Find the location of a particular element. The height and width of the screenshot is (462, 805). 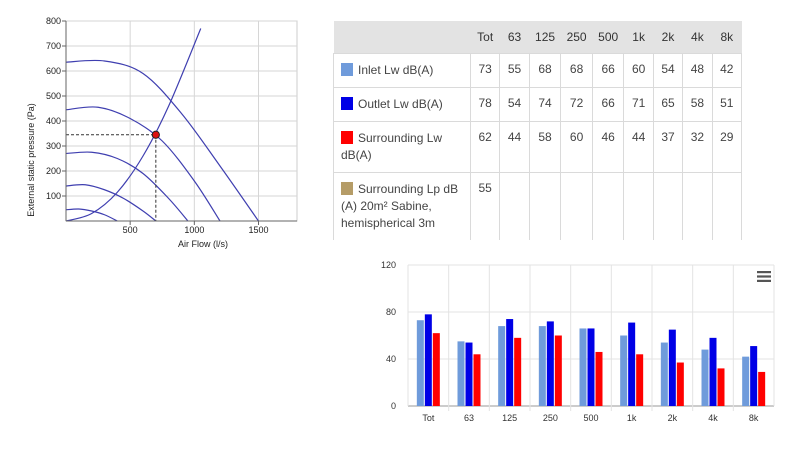

table-row-label: Surrounding Lw dB(A) is located at coordinates (402, 147).